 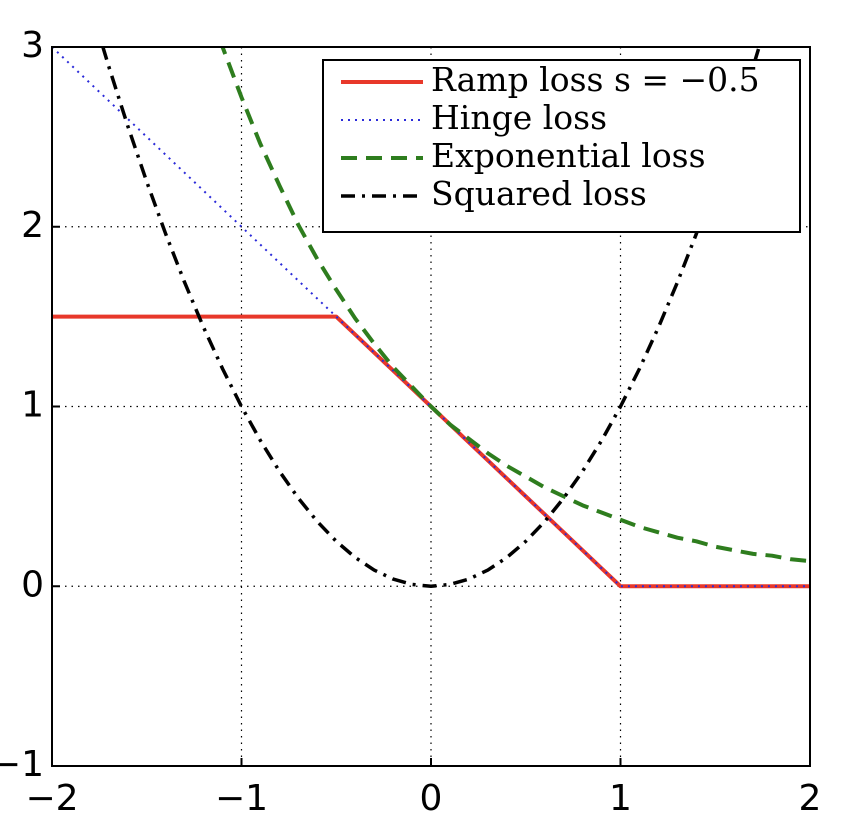 What do you see at coordinates (32, 225) in the screenshot?
I see `y-tick-label: 2` at bounding box center [32, 225].